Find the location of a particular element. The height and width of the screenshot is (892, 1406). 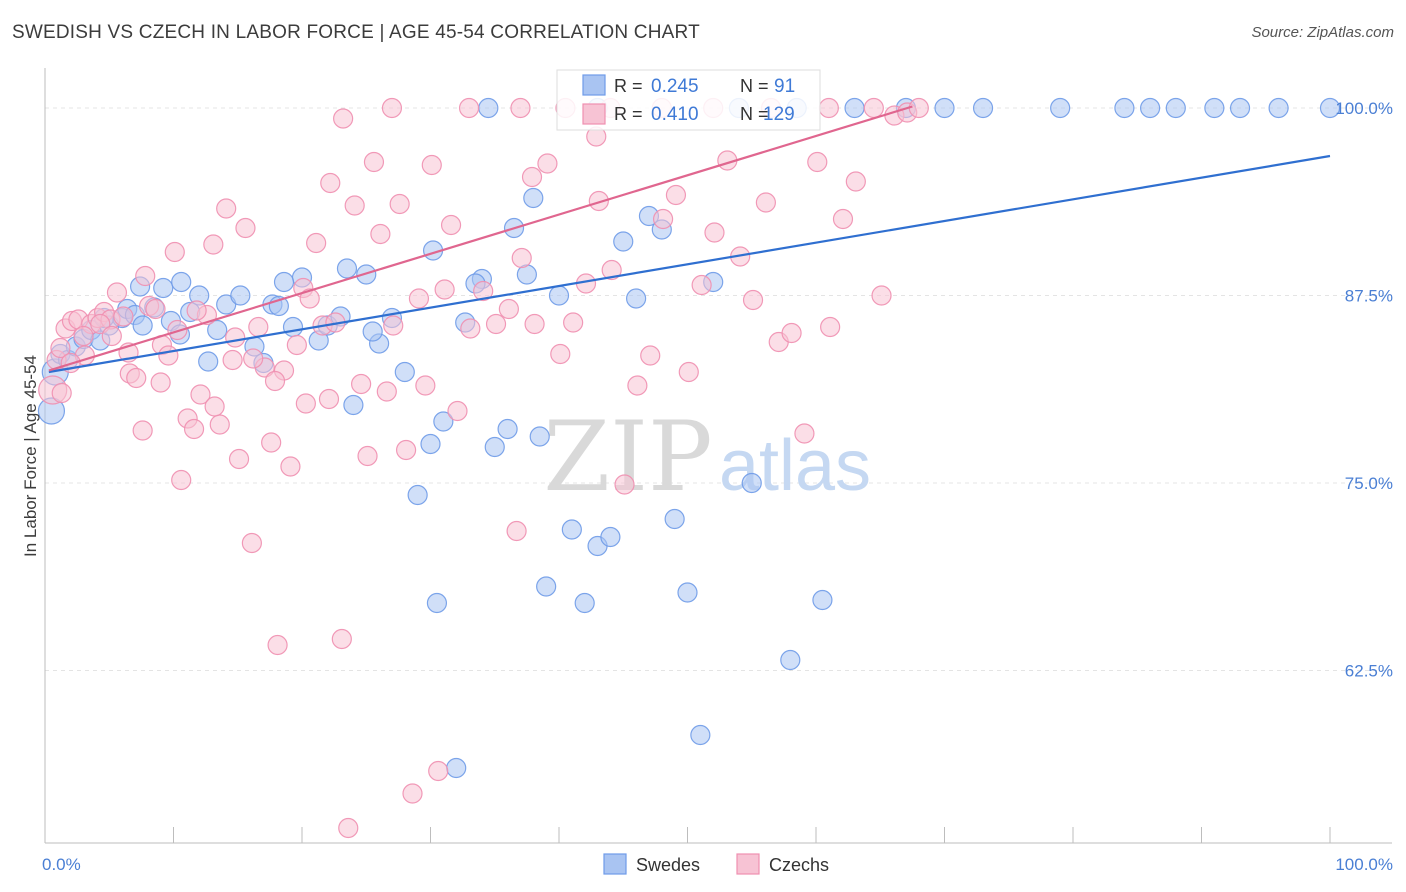

watermark-atlas: atlas is located at coordinates (795, 466).